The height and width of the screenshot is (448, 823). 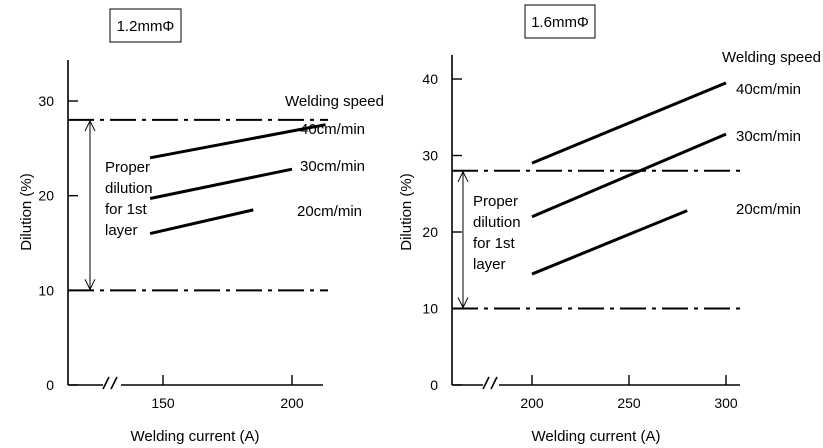 I want to click on panel-2-label: 1.6mmΦ, so click(x=560, y=22).